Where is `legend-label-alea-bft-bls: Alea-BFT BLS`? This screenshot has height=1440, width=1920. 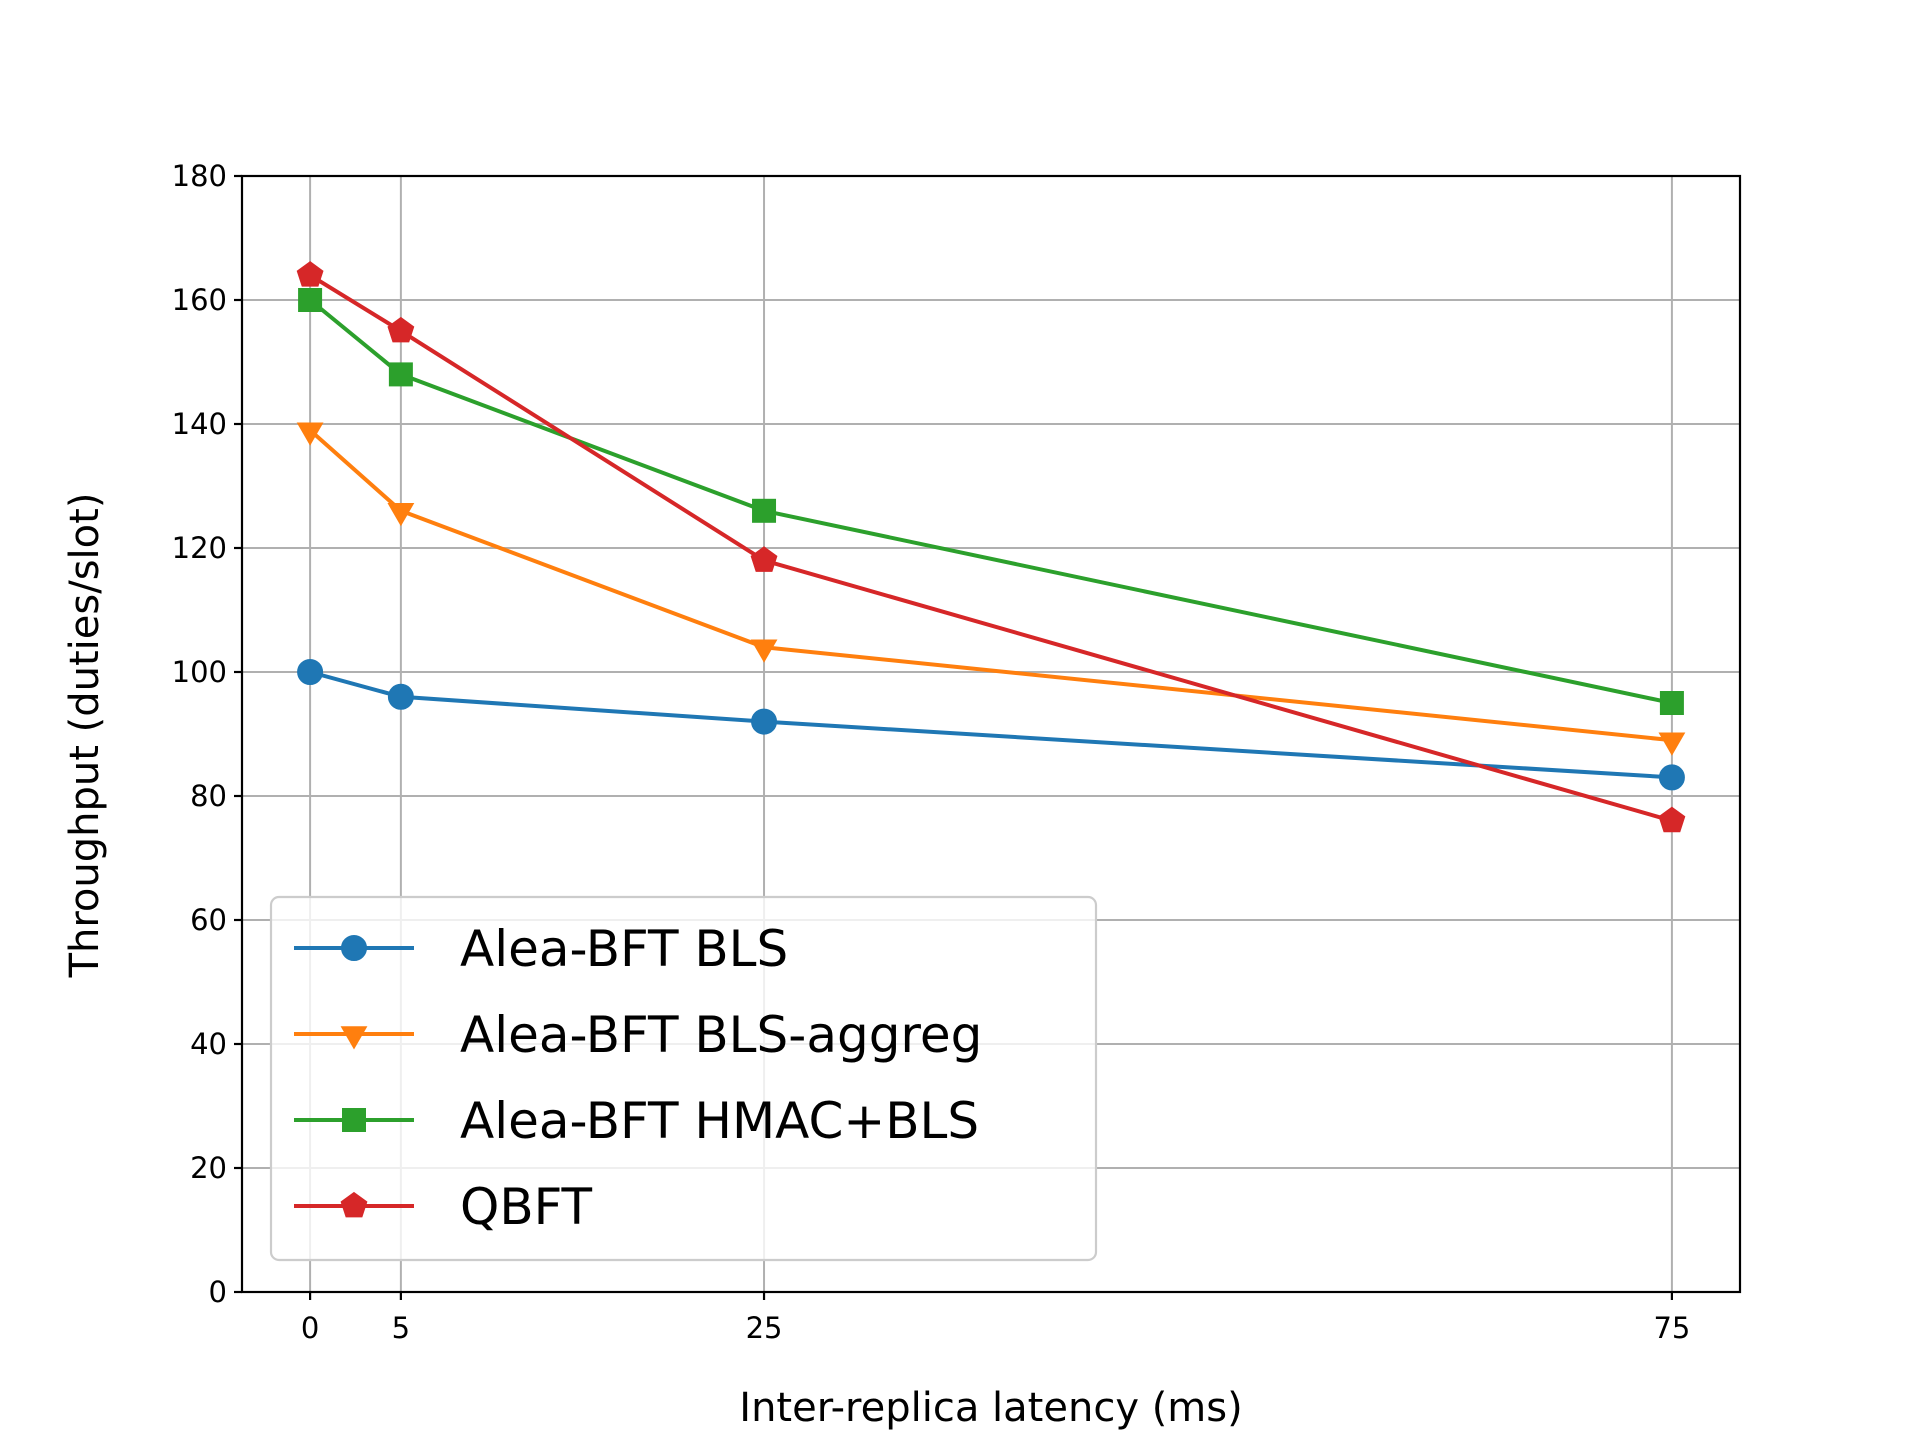 legend-label-alea-bft-bls: Alea-BFT BLS is located at coordinates (624, 949).